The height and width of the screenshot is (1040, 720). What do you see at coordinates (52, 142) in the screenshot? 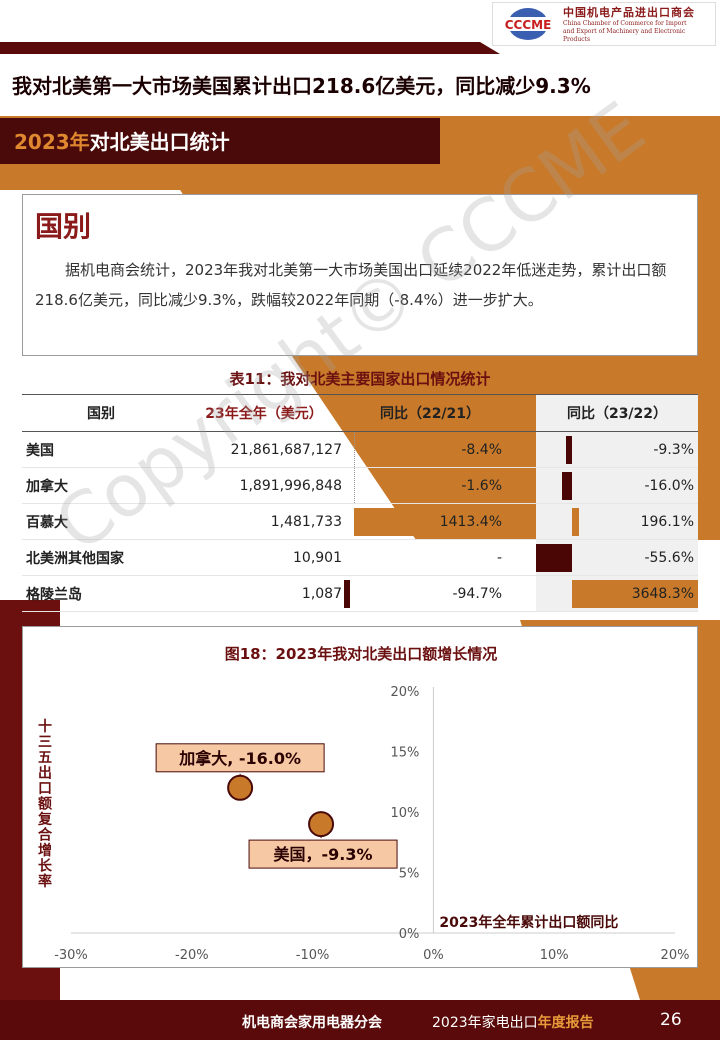
I see `section-year: 2023年` at bounding box center [52, 142].